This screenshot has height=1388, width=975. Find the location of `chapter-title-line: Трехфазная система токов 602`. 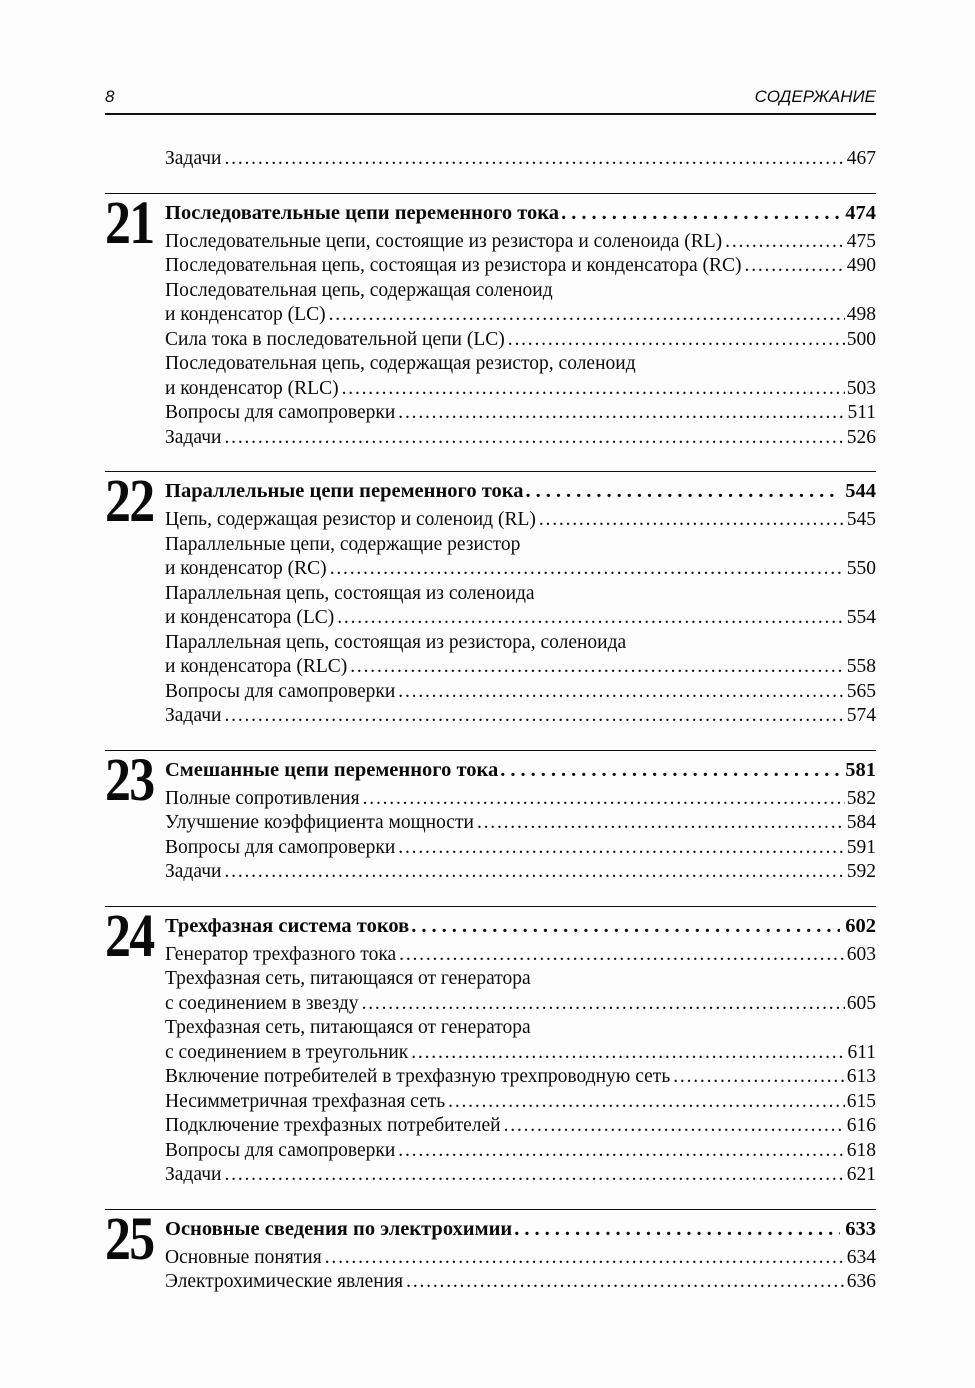

chapter-title-line: Трехфазная система токов 602 is located at coordinates (520, 926).